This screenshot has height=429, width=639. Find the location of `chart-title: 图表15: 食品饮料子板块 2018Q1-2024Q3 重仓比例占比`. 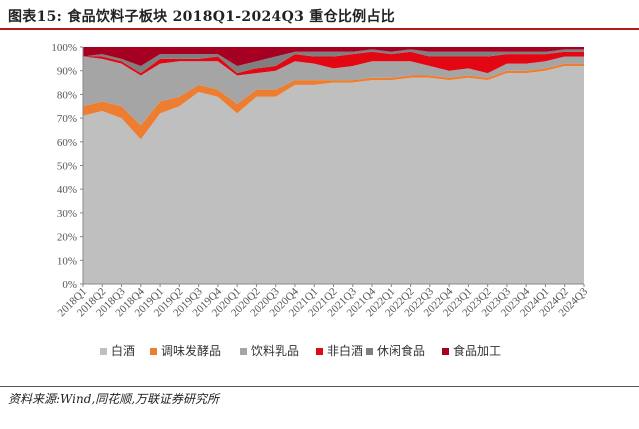

chart-title: 图表15: 食品饮料子板块 2018Q1-2024Q3 重仓比例占比 is located at coordinates (202, 17).